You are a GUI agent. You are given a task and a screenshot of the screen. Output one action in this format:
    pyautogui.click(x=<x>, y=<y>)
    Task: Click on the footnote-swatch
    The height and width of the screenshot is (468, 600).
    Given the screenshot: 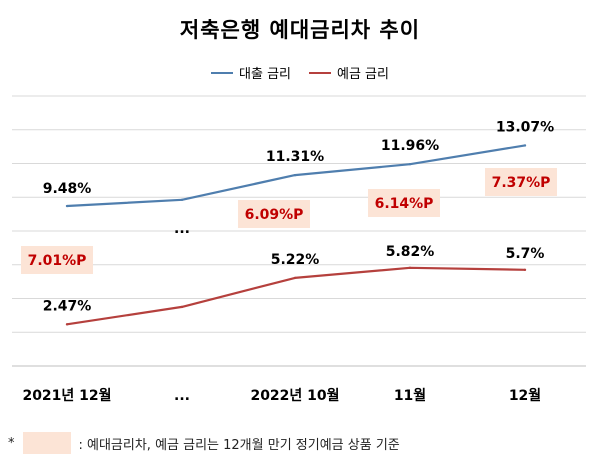 What is the action you would take?
    pyautogui.click(x=46, y=443)
    